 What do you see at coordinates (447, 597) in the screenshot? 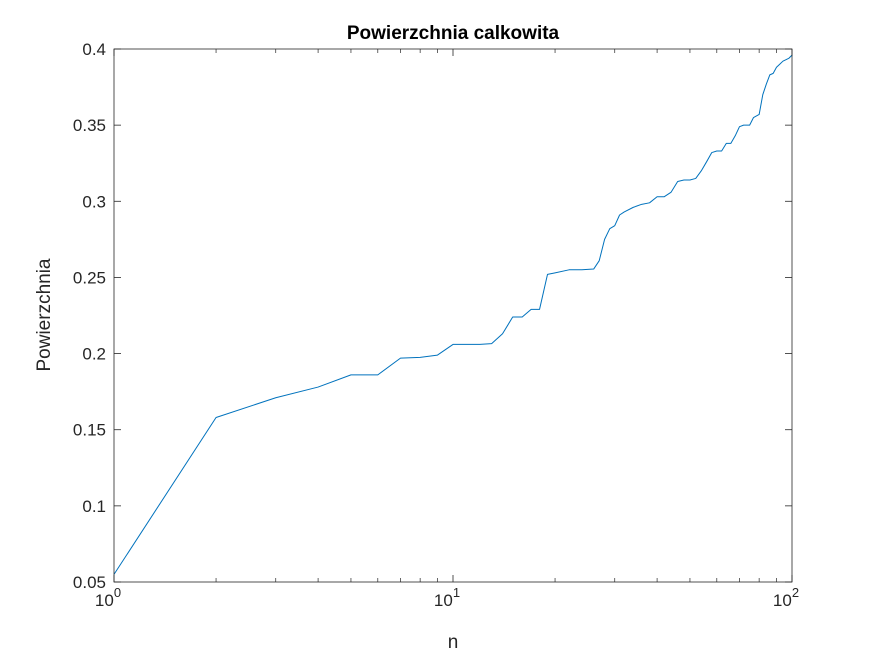
I see `x-tick-label: 10¹` at bounding box center [447, 597].